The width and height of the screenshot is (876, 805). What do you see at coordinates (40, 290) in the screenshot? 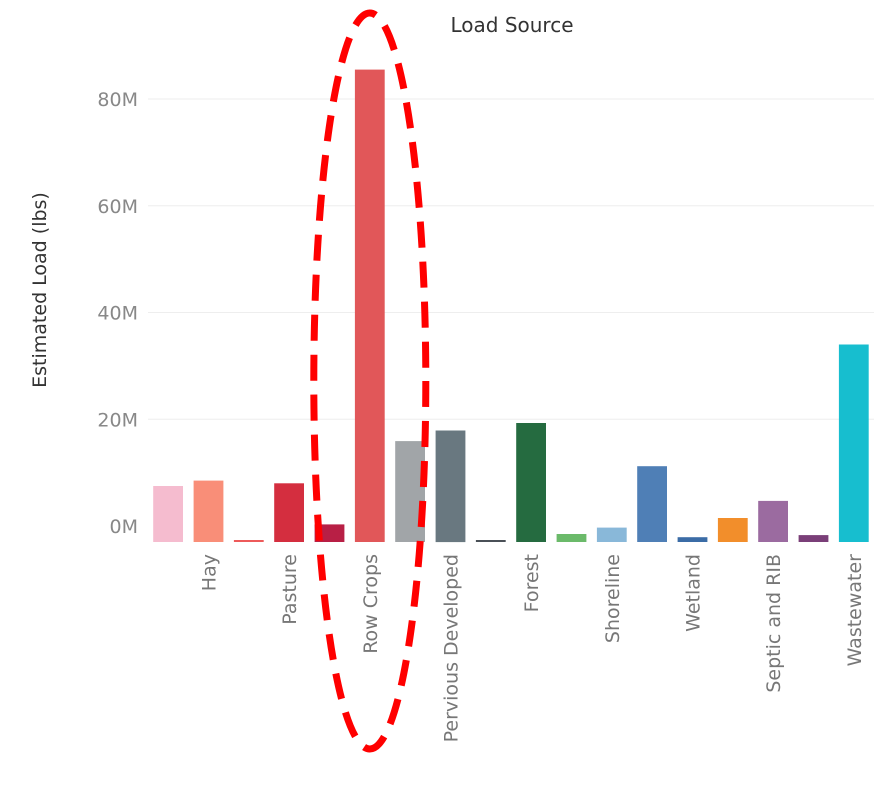
I see `y-axis-label: Estimated Load (lbs)` at bounding box center [40, 290].